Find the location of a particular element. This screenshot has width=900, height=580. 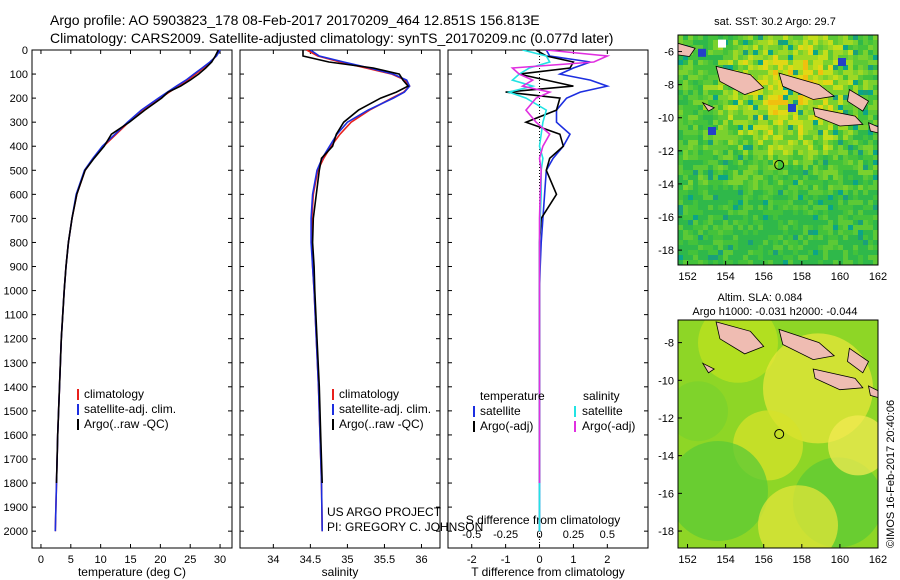

depth-tick-label: 700 is located at coordinates (19, 219).